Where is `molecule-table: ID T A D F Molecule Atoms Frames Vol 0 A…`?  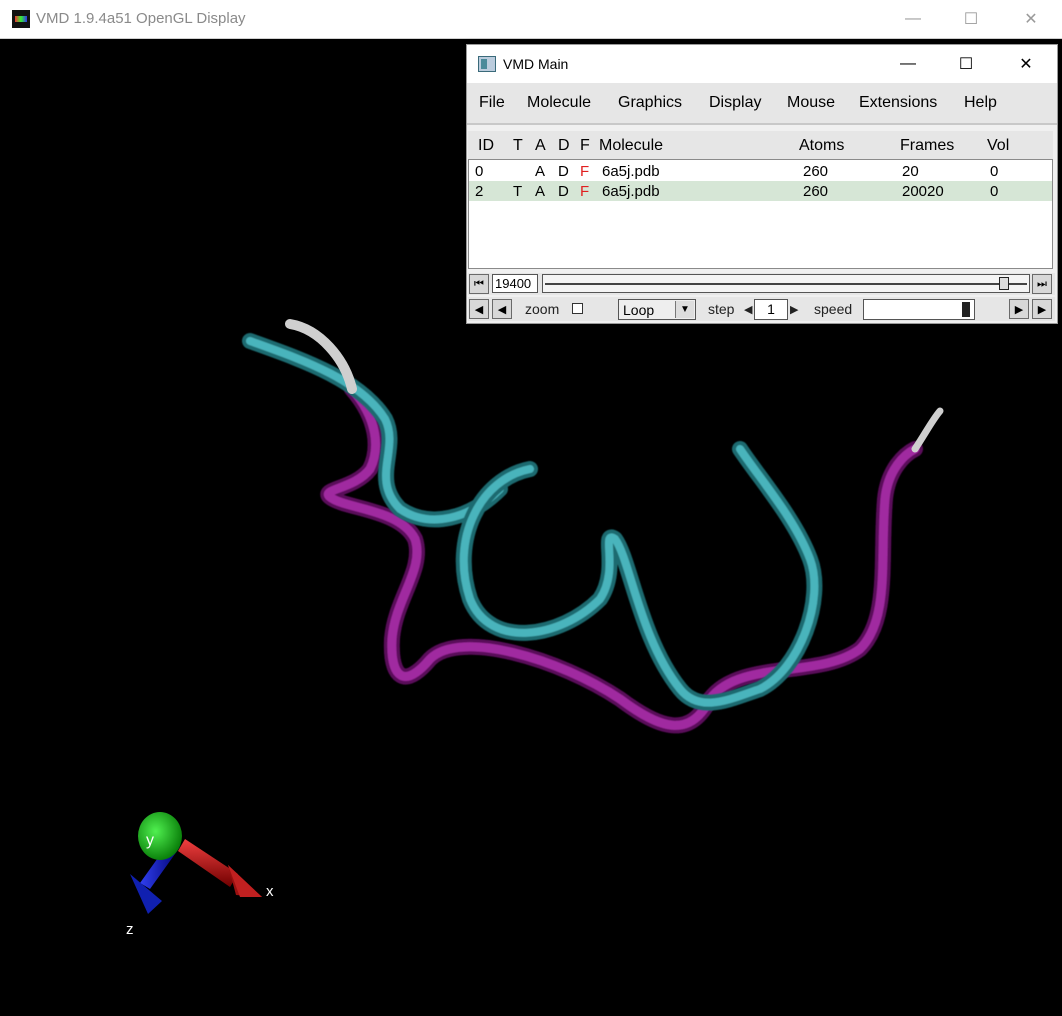
molecule-table: ID T A D F Molecule Atoms Frames Vol 0 A… is located at coordinates (760, 200).